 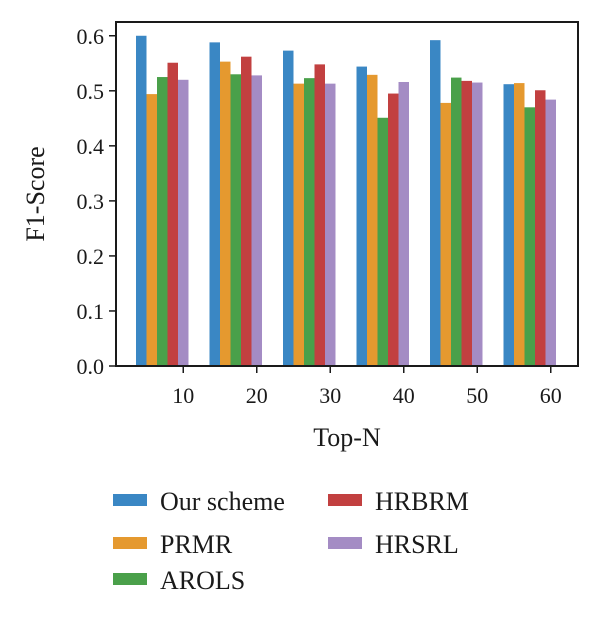 I want to click on y-tick-label: 0.6, so click(x=91, y=36).